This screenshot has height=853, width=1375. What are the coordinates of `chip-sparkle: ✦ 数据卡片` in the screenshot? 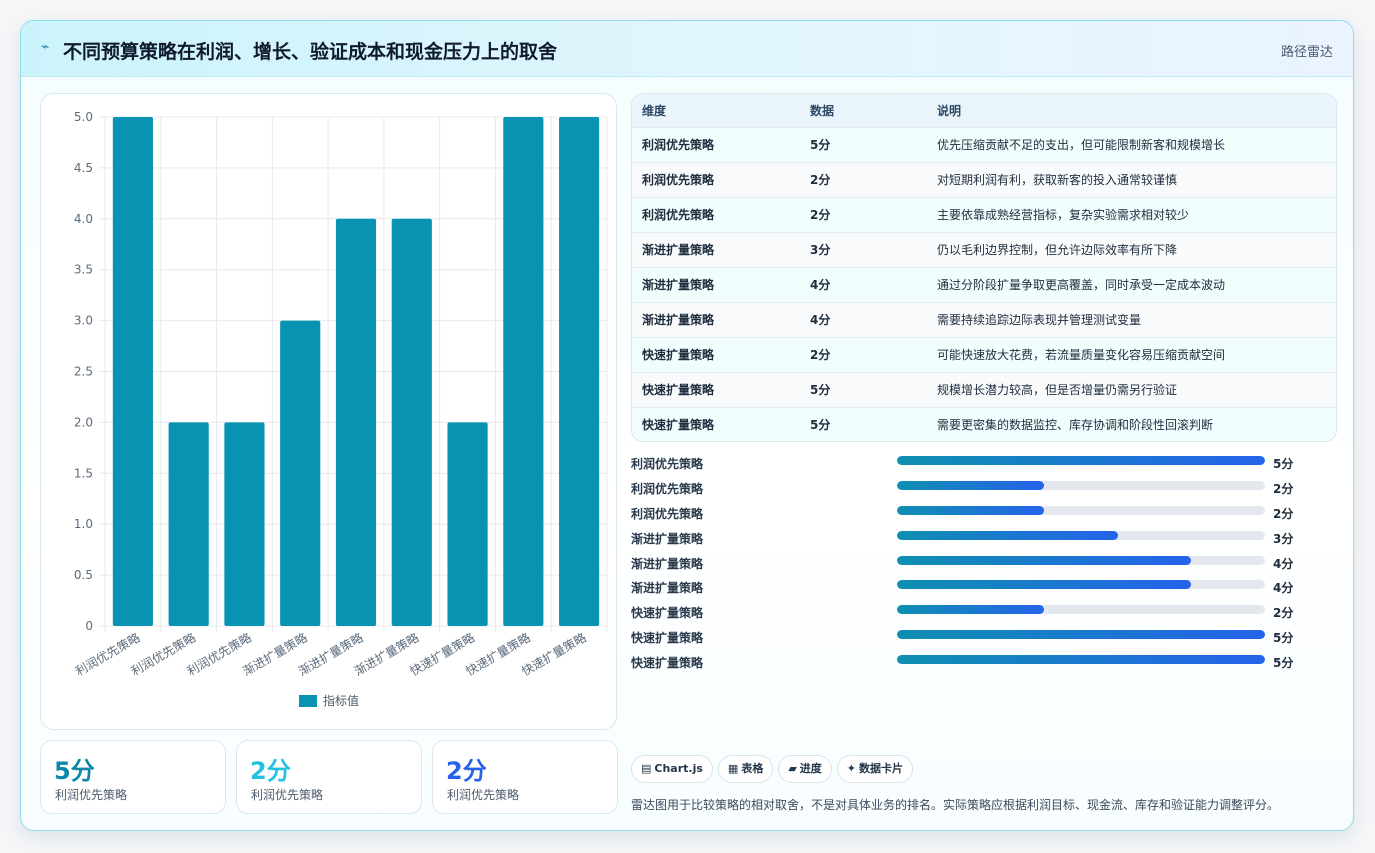 It's located at (875, 769).